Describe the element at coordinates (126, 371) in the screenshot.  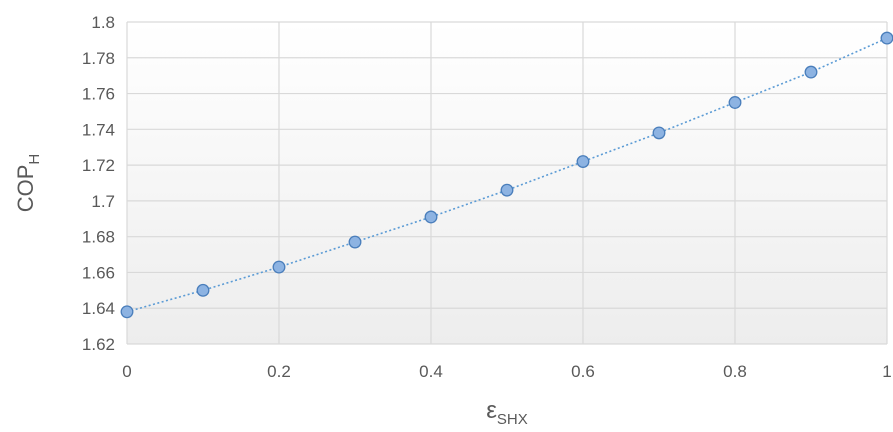
I see `x-tick-label: 0` at that location.